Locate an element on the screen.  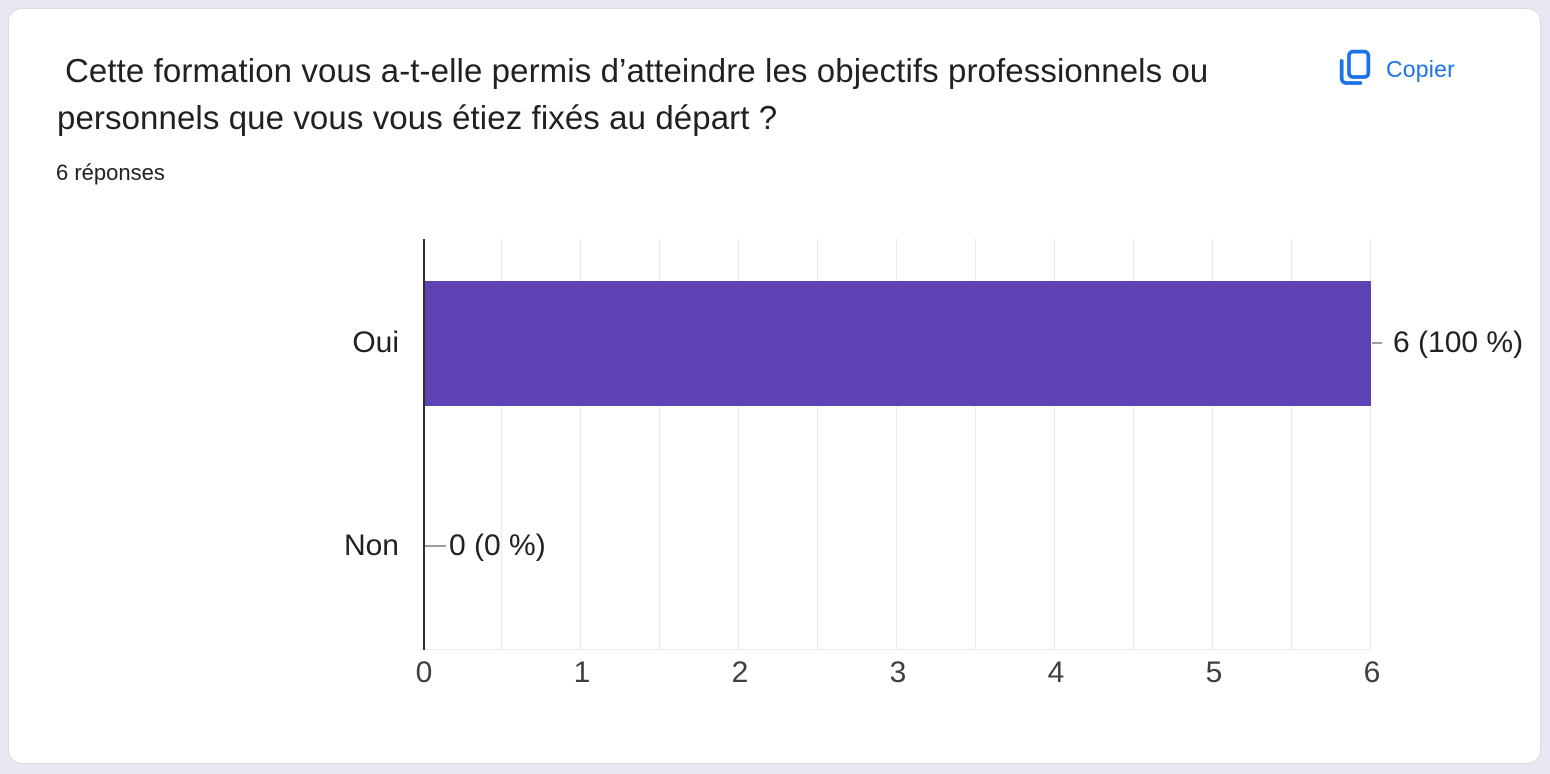
x-tick-4: 4 is located at coordinates (1056, 672).